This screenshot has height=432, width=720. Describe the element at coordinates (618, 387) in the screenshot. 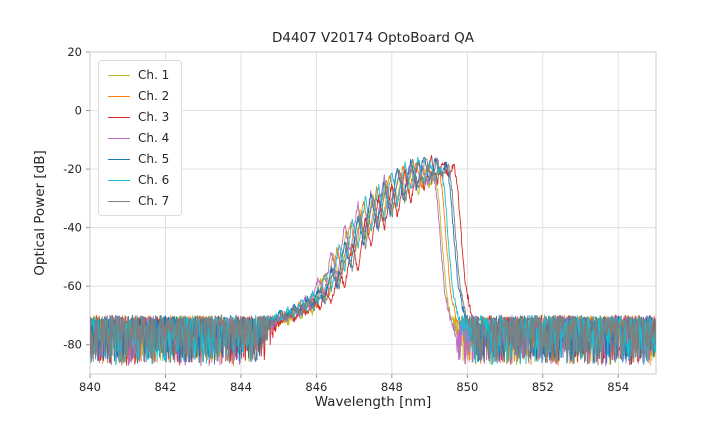

I see `x-tick-label: 854` at that location.